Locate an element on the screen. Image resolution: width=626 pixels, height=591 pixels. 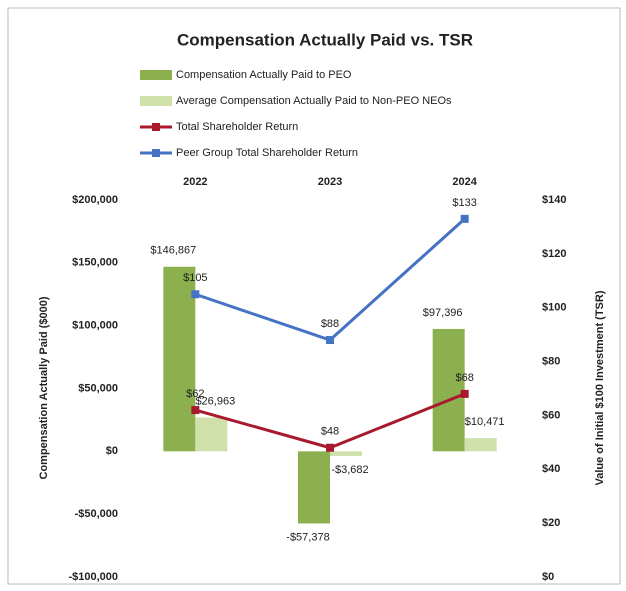
legend-label: Total Shareholder Return is located at coordinates (237, 127).